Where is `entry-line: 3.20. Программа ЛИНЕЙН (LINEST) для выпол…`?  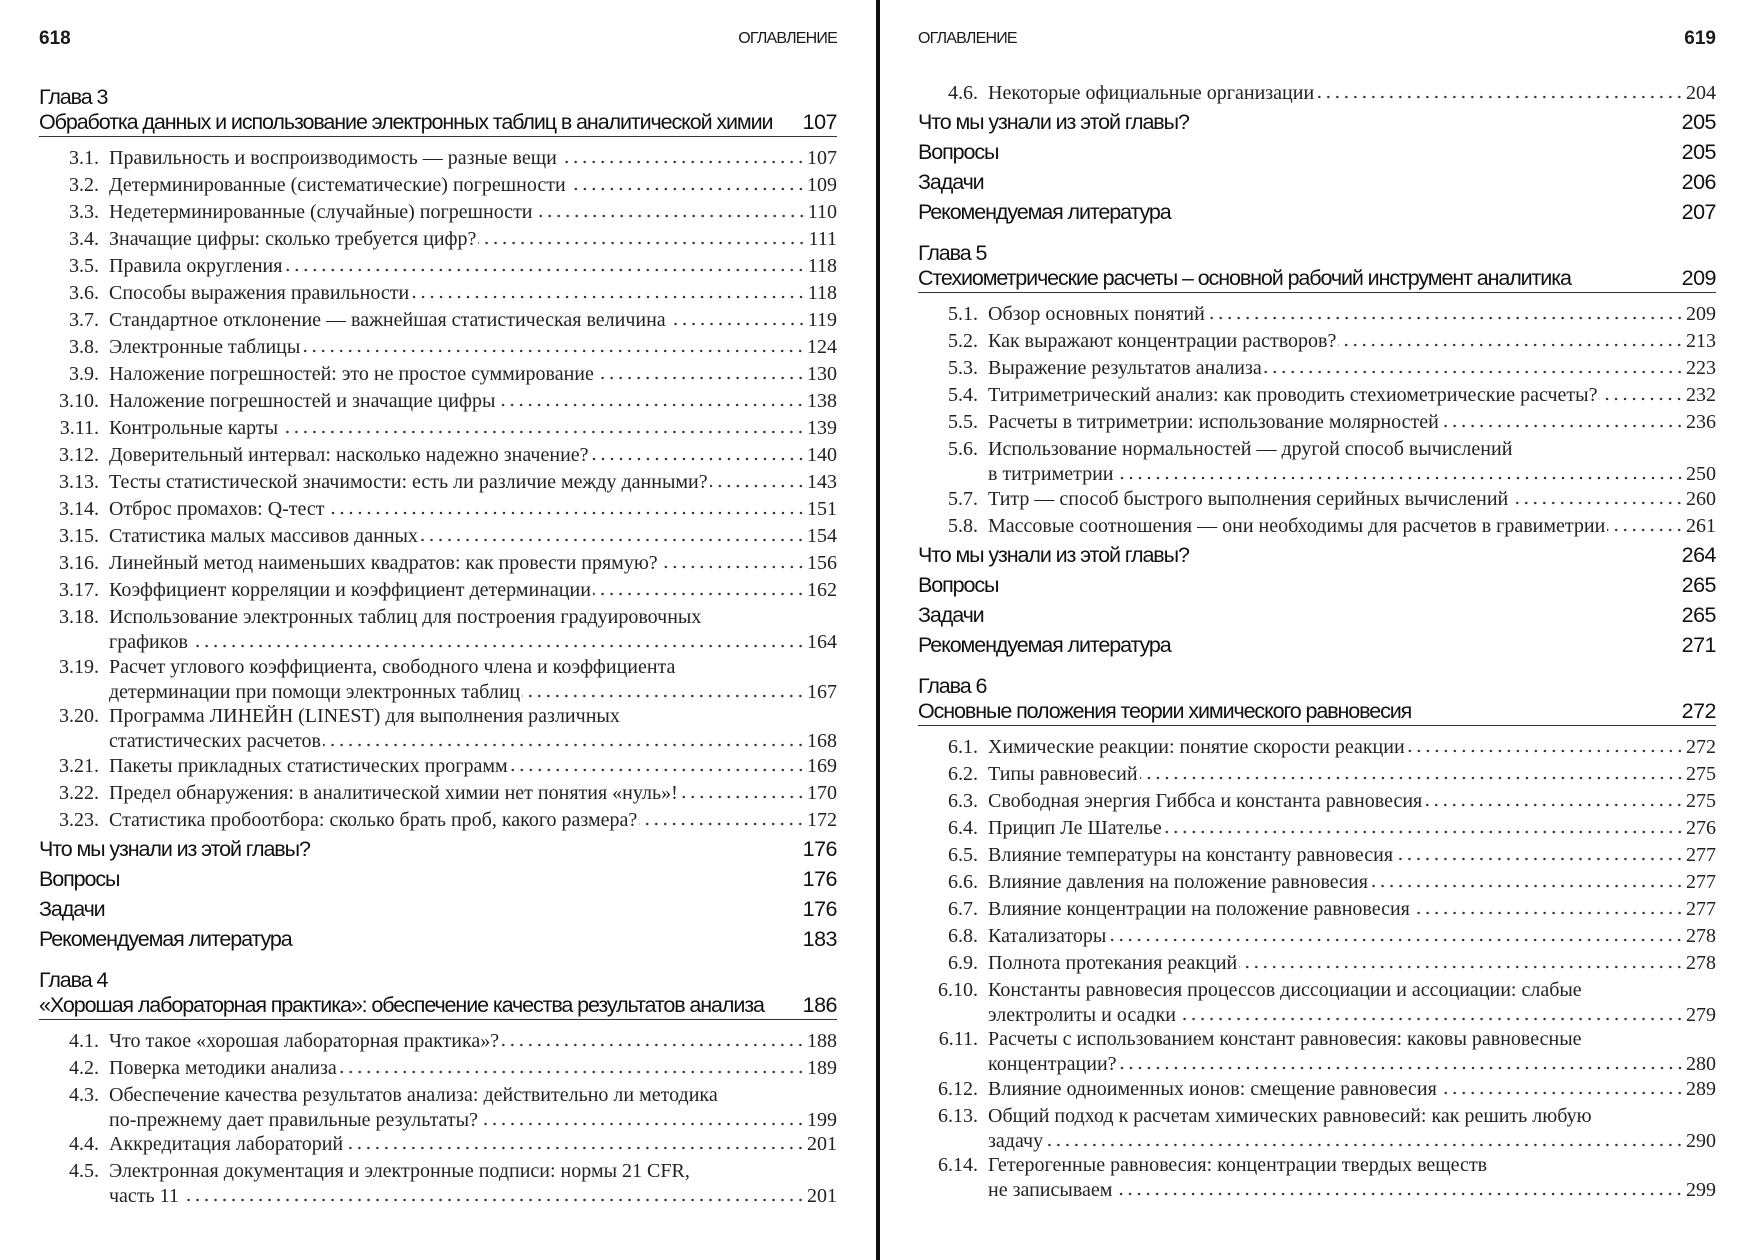 entry-line: 3.20. Программа ЛИНЕЙН (LINEST) для выпол… is located at coordinates (438, 716).